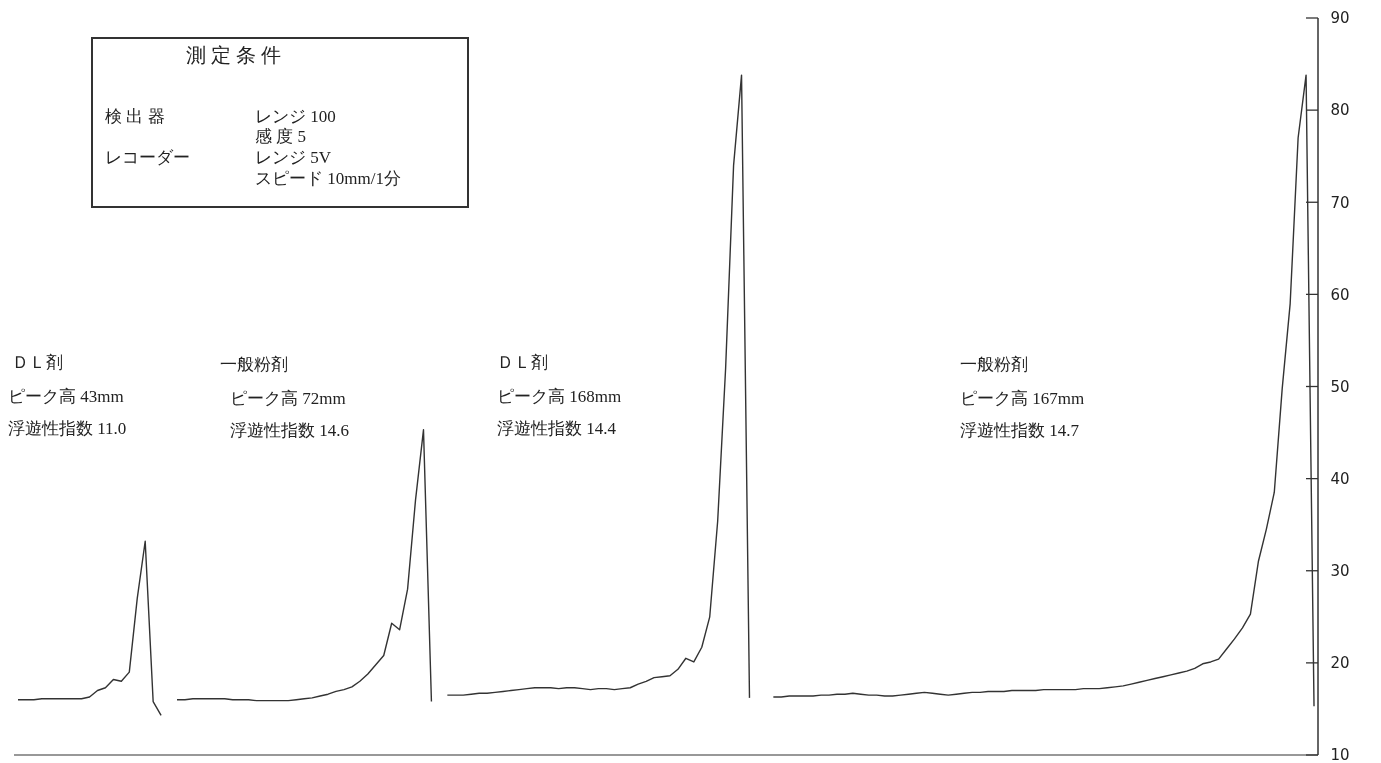  What do you see at coordinates (233, 55) in the screenshot?
I see `annotation: 測 定 条 件` at bounding box center [233, 55].